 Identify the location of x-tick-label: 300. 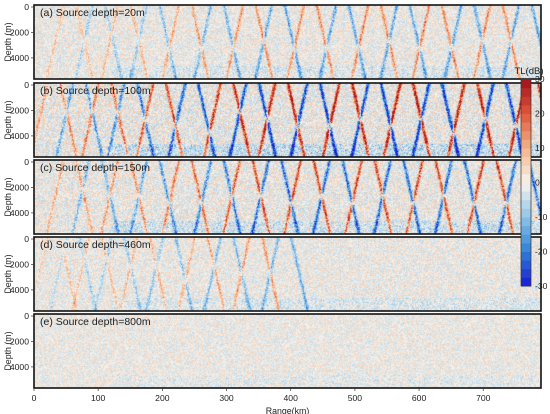
(226, 398).